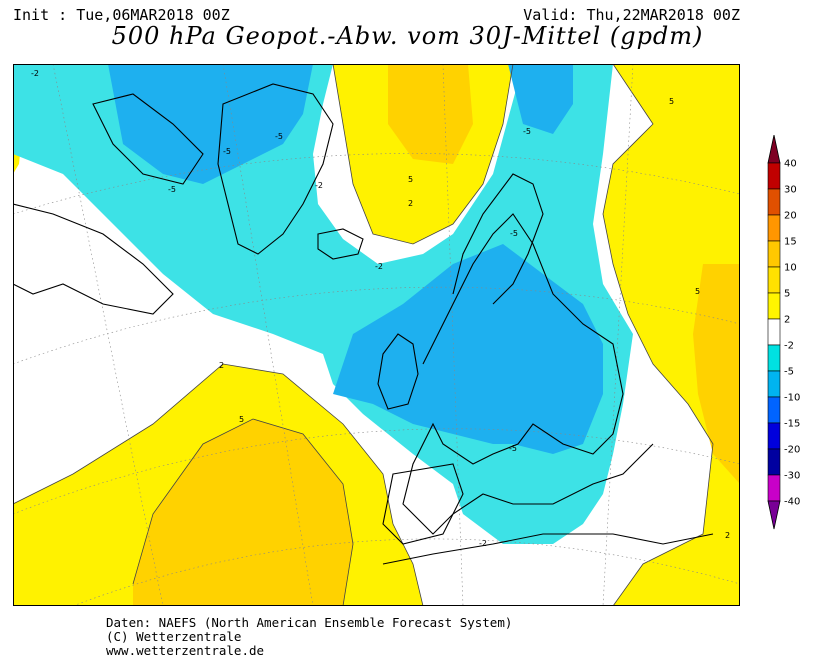 This screenshot has height=671, width=815. I want to click on iberia-coast, so click(423, 504).